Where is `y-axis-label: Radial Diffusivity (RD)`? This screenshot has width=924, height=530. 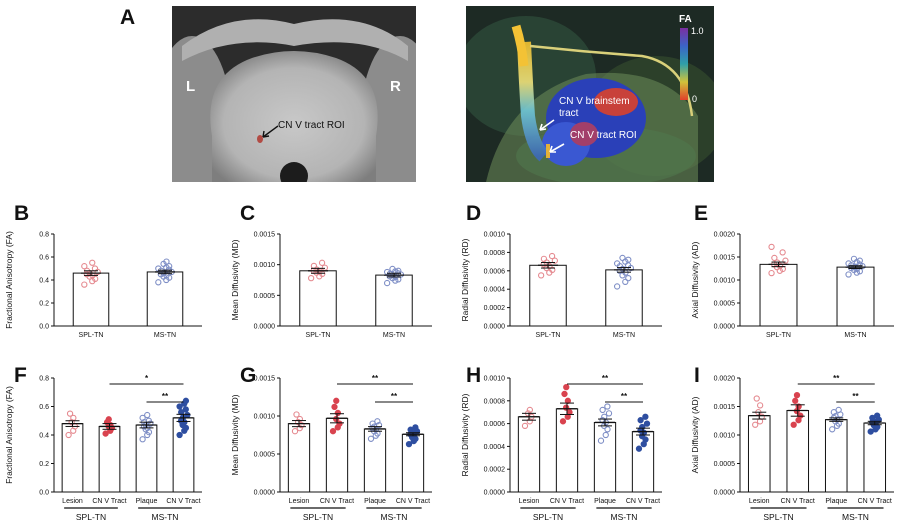
y-axis-label: Radial Diffusivity (RD) is located at coordinates (465, 434).